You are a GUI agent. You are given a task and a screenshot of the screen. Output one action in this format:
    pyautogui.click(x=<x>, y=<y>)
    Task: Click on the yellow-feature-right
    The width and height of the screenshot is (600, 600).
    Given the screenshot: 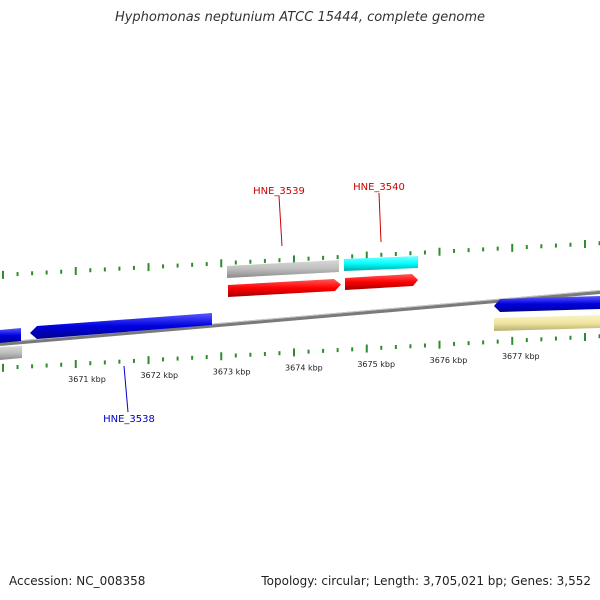 What is the action you would take?
    pyautogui.click(x=547, y=323)
    